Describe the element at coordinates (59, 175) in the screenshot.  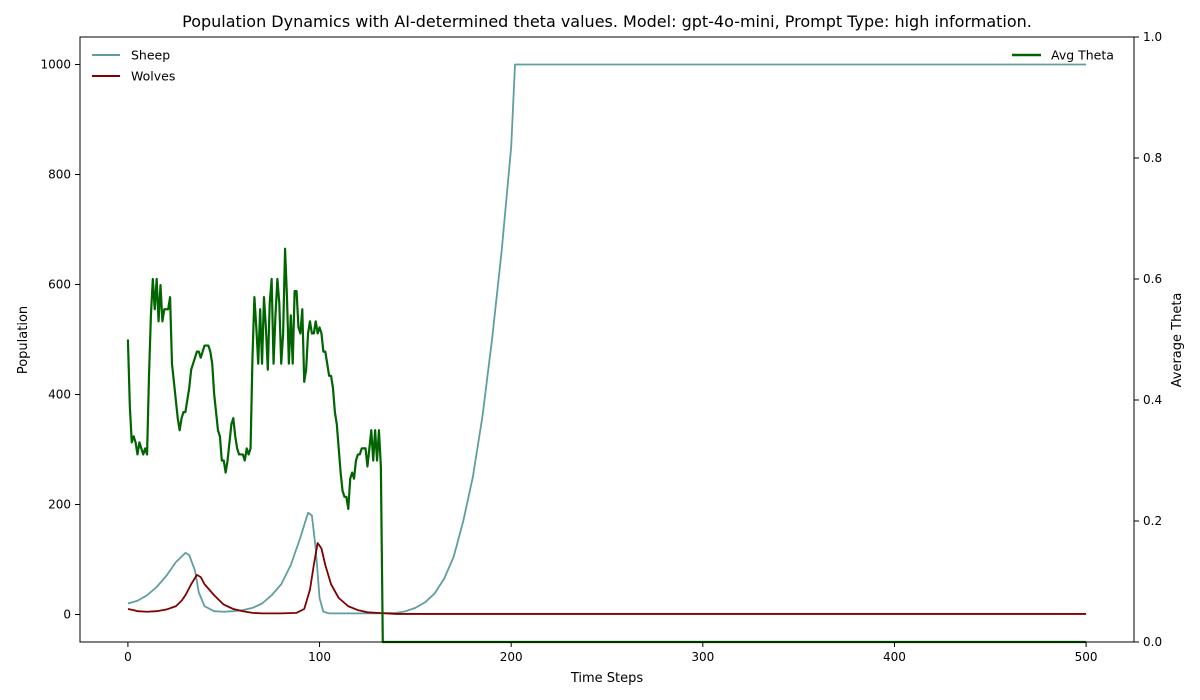
I see `y-tick-label: 800` at that location.